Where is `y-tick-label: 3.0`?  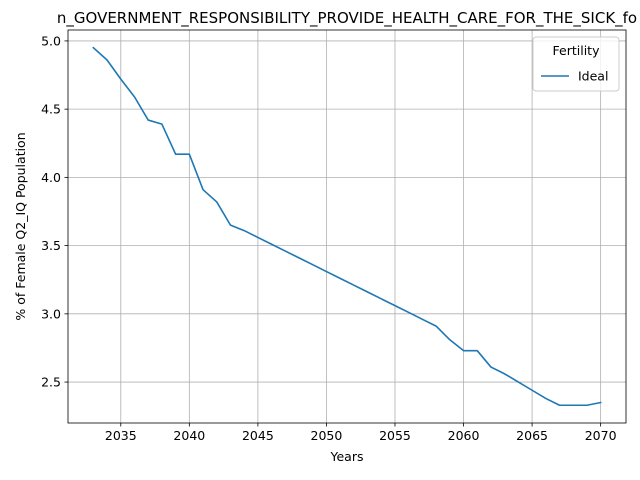 y-tick-label: 3.0 is located at coordinates (51, 313).